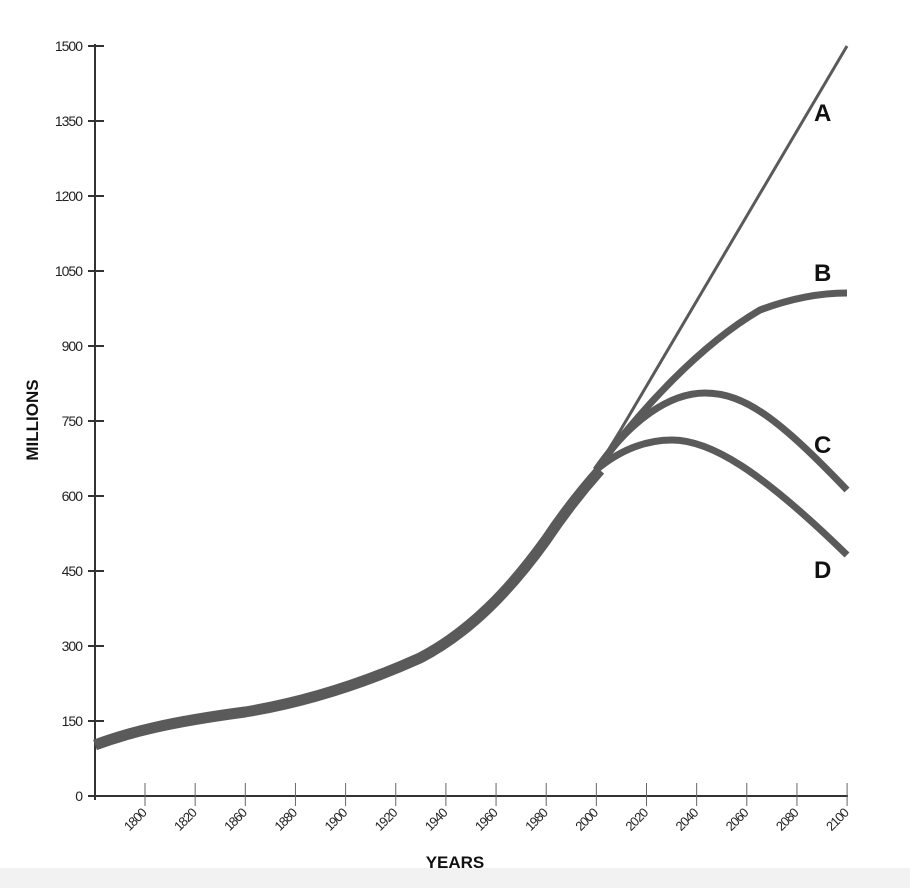 The width and height of the screenshot is (910, 888). Describe the element at coordinates (79, 796) in the screenshot. I see `y-tick-label: 0` at that location.